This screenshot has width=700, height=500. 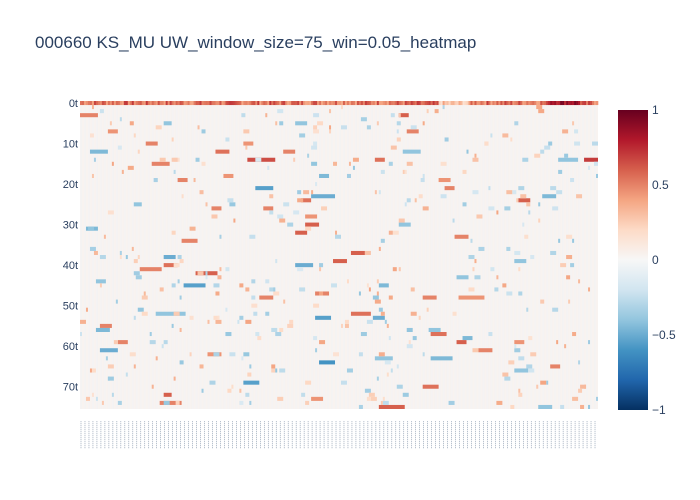 What do you see at coordinates (655, 110) in the screenshot?
I see `colorbar-tick-label: 1` at bounding box center [655, 110].